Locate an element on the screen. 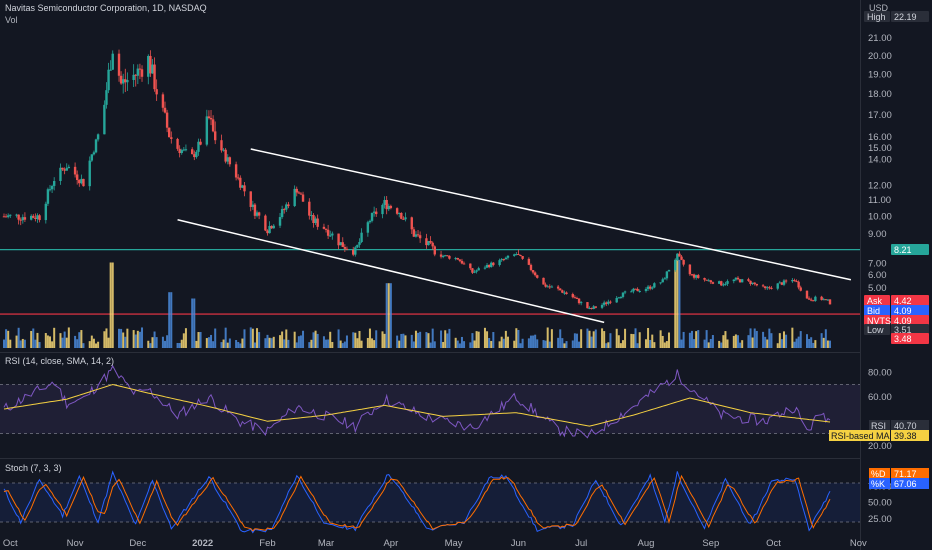 The height and width of the screenshot is (550, 932). resistance-tag-value-bg is located at coordinates (910, 249).